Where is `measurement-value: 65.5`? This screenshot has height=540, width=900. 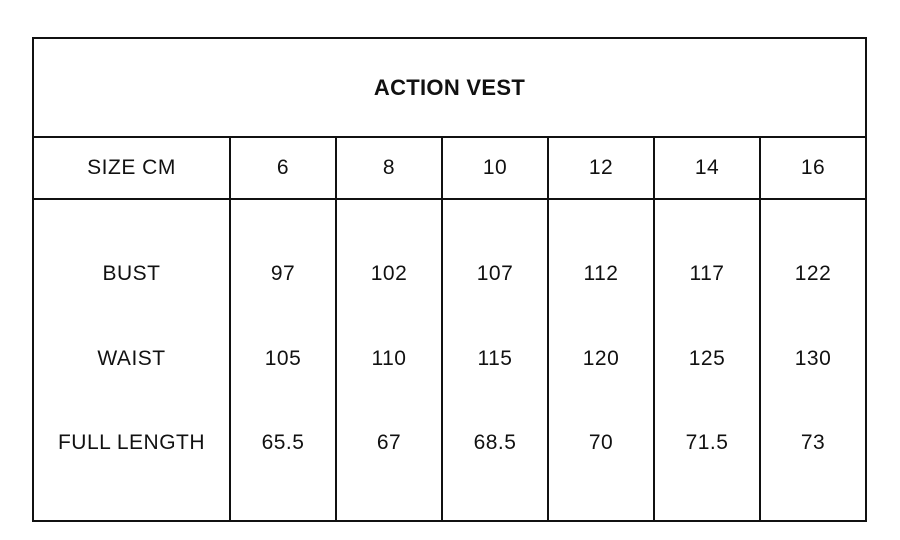
measurement-value: 65.5 is located at coordinates (283, 442).